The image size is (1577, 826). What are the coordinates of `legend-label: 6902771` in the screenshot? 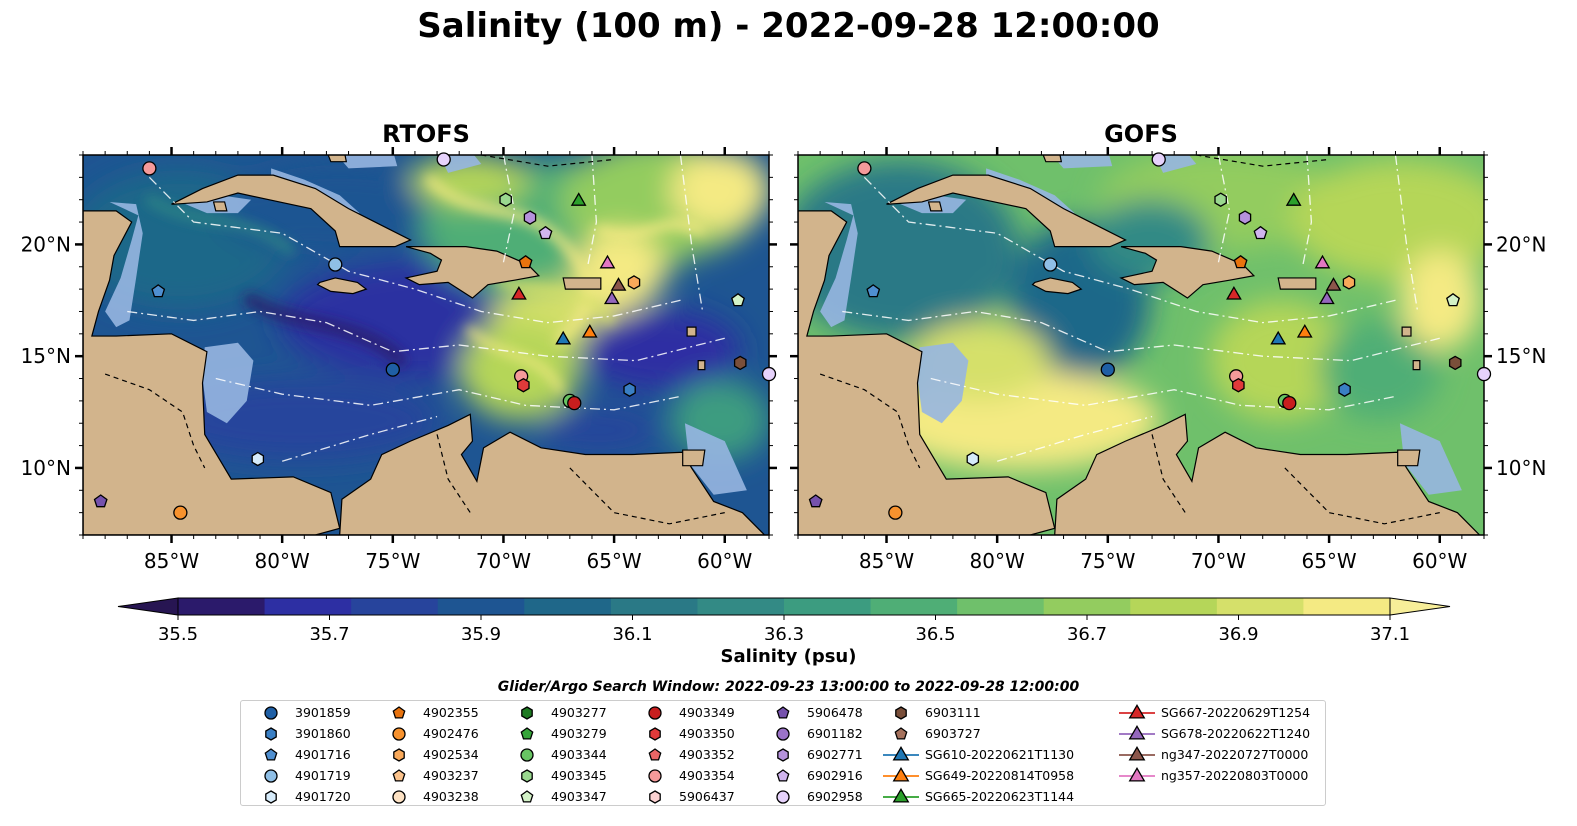 It's located at (835, 754).